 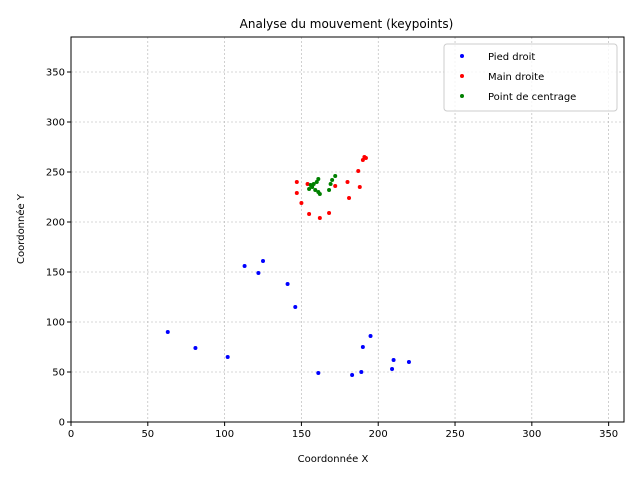 I want to click on legend-label: Pied droit, so click(x=511, y=57).